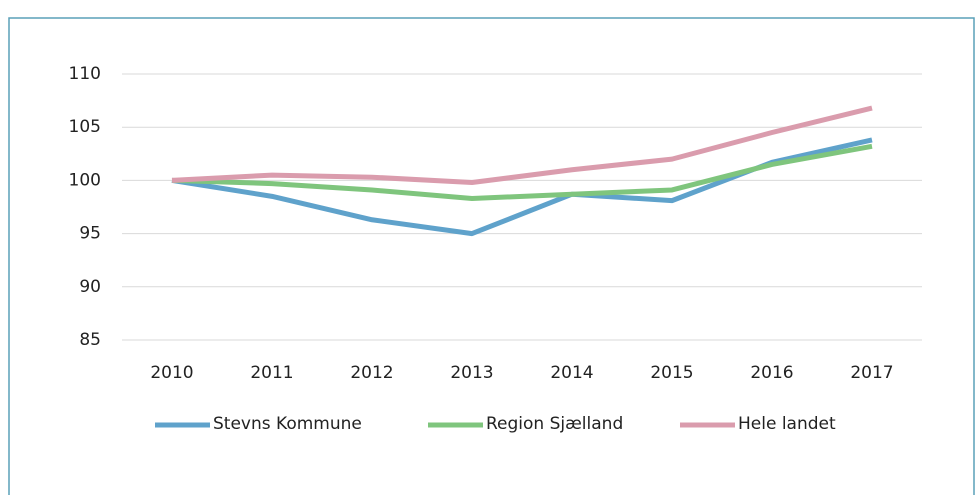  Describe the element at coordinates (371, 373) in the screenshot. I see `x-tick-label: 2012` at that location.